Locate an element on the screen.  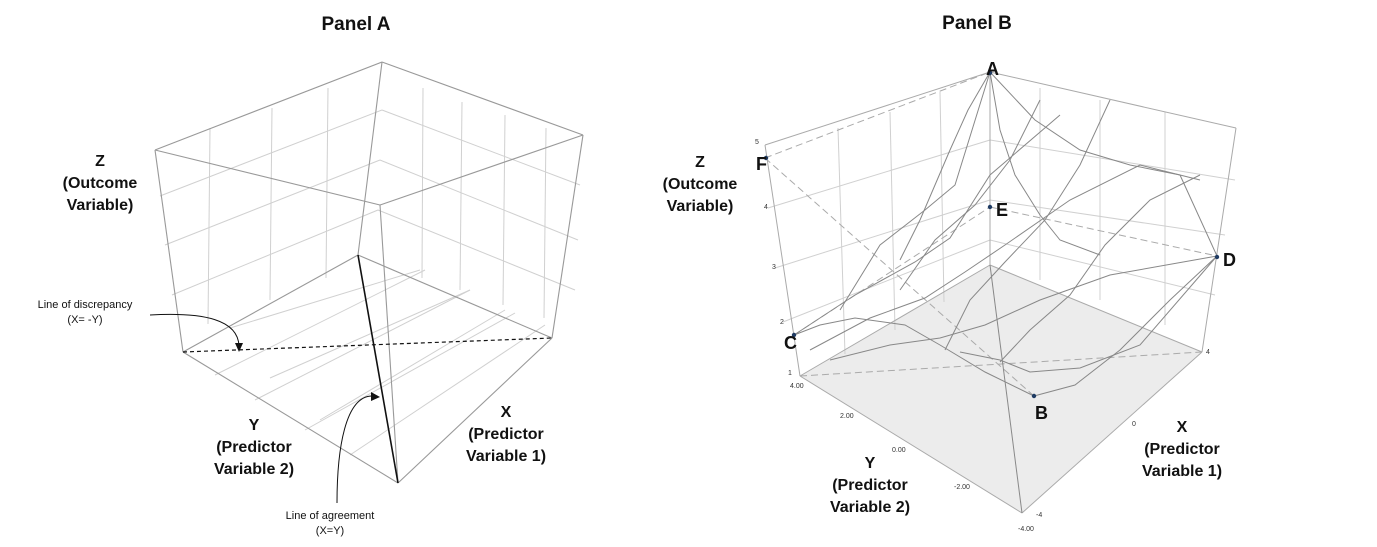
line-of-discrepancy is located at coordinates (367, 345).